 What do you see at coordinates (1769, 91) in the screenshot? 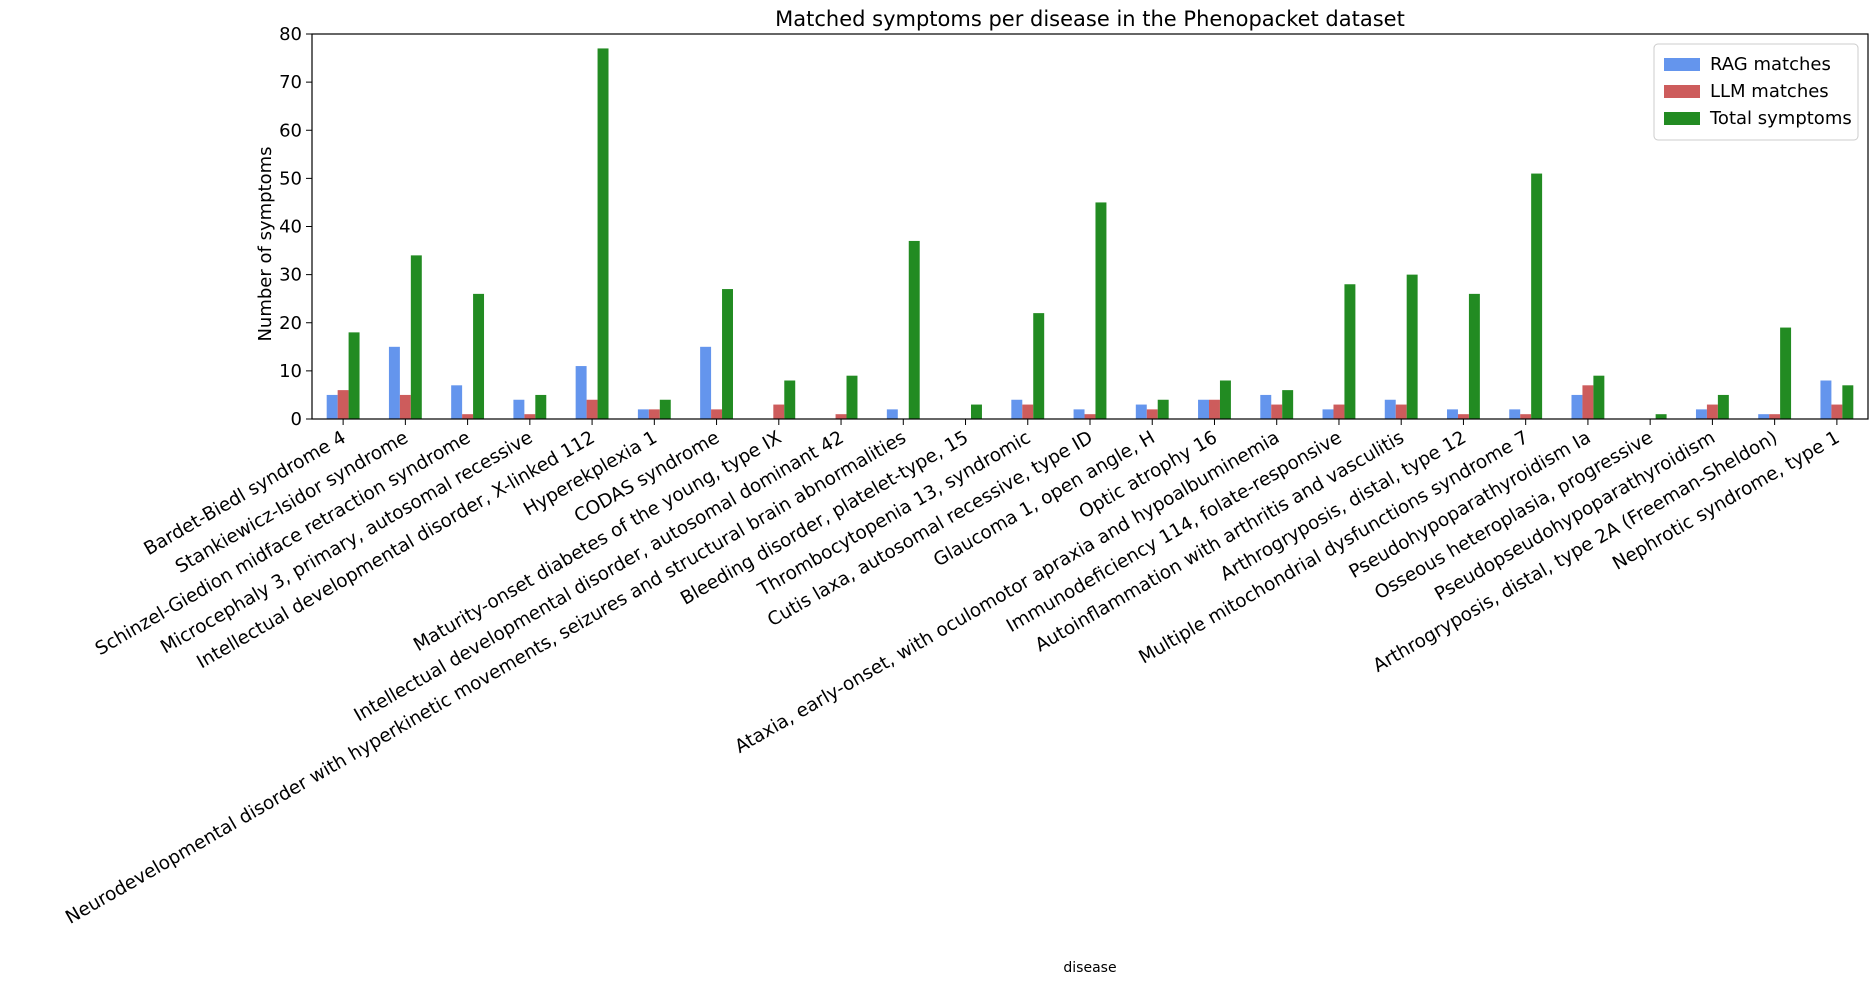
I see `legend-label: LLM matches` at bounding box center [1769, 91].